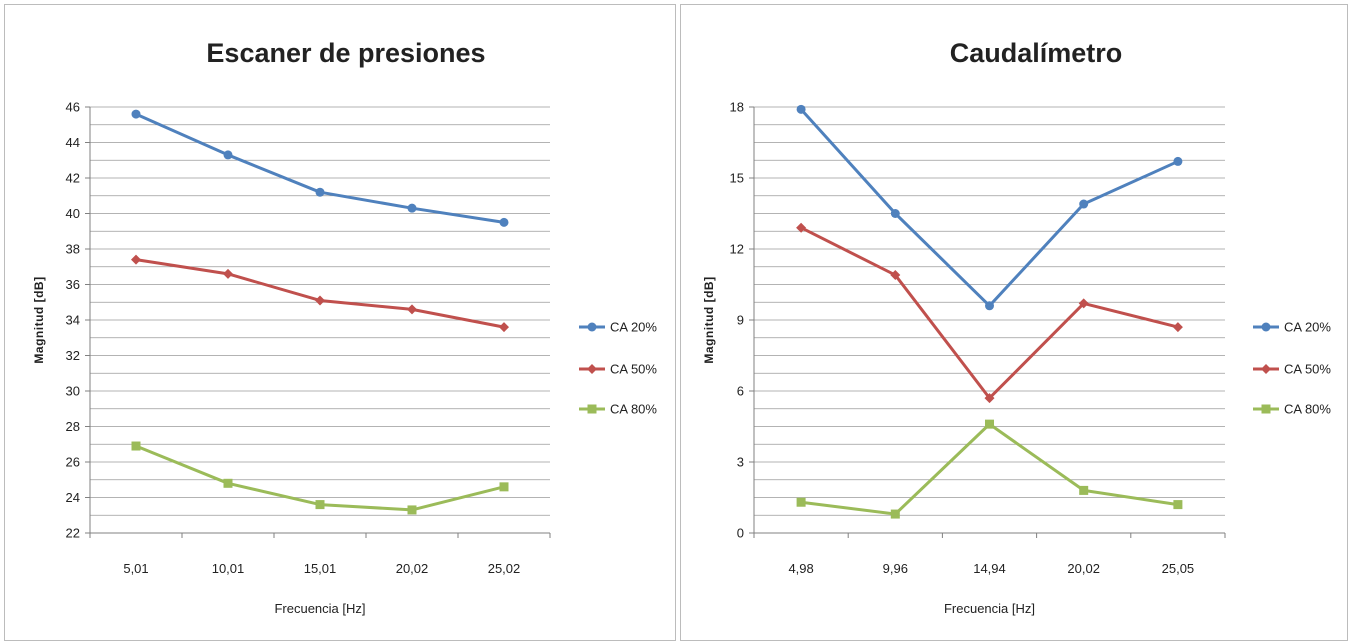 Image resolution: width=1352 pixels, height=643 pixels. Describe the element at coordinates (73, 142) in the screenshot. I see `y-tick-label: 44` at that location.